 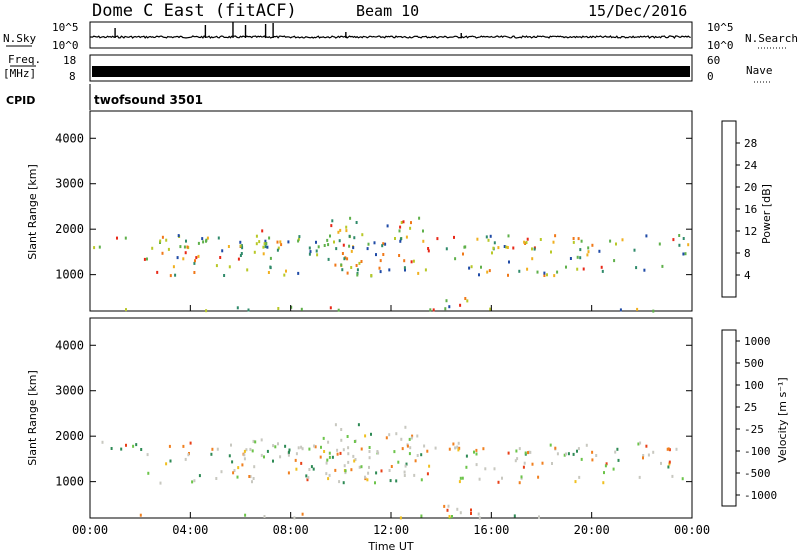 What do you see at coordinates (148, 100) in the screenshot?
I see `cpid-value: twofsound 3501` at bounding box center [148, 100].